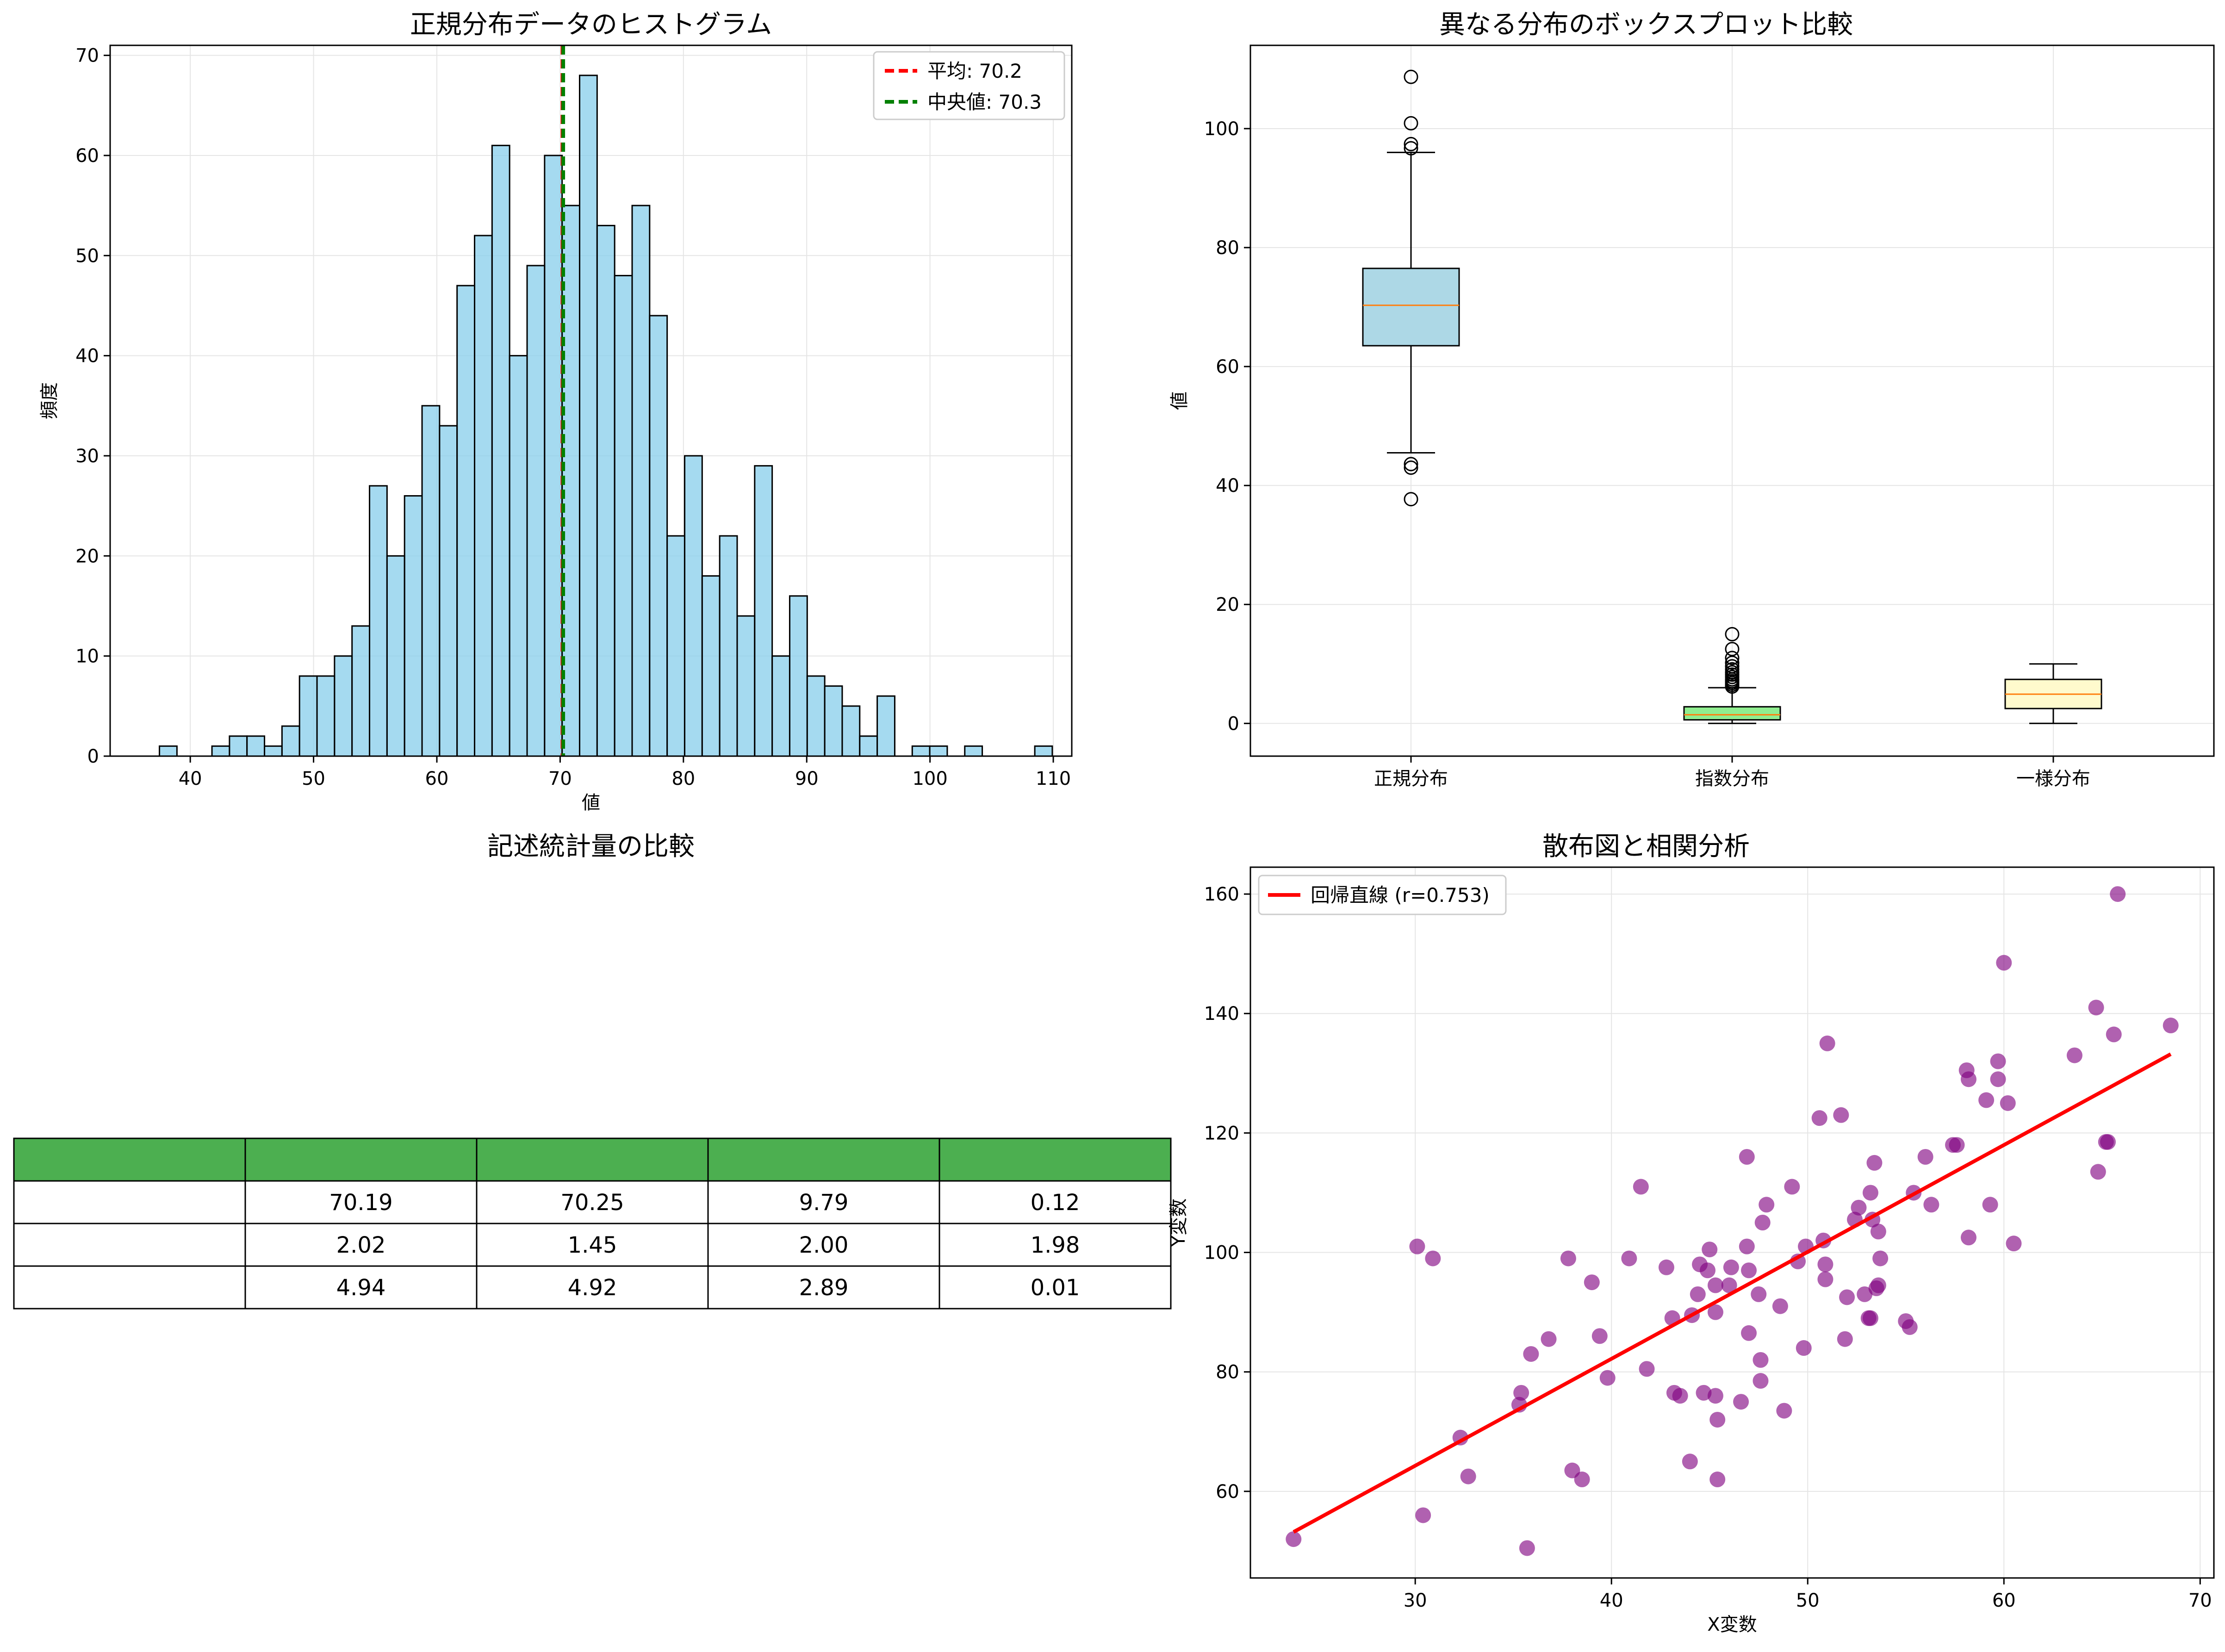 This screenshot has height=1652, width=2225. I want to click on table-cell-value: 1.98, so click(1055, 1245).